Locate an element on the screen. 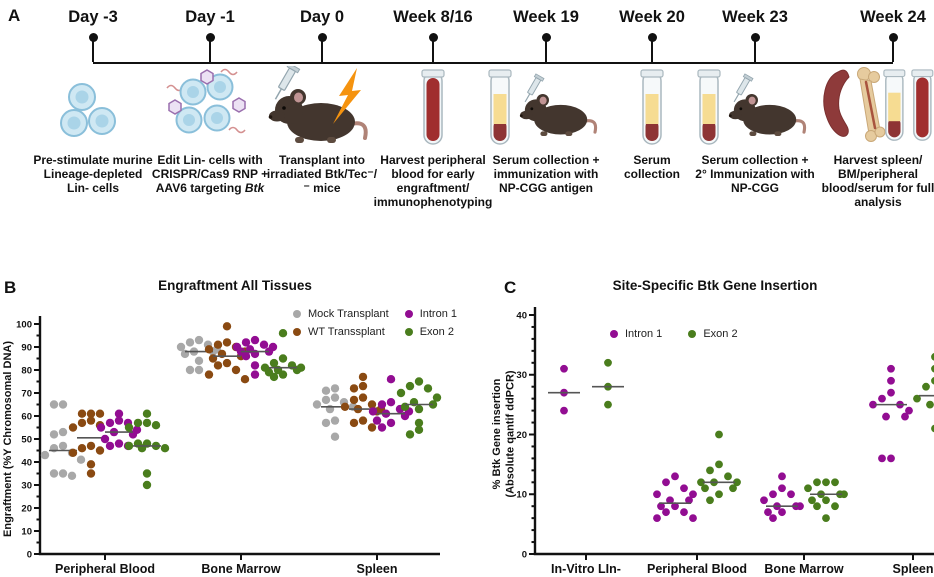  timeline-label-week-23: Week 23 is located at coordinates (755, 17).